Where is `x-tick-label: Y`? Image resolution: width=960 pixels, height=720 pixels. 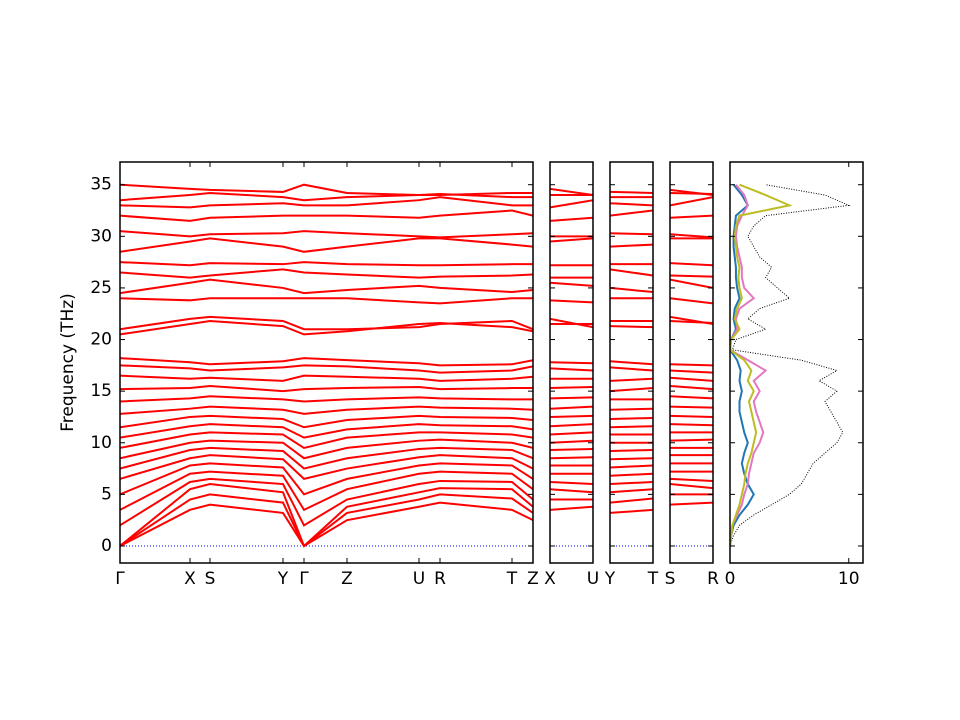
x-tick-label: Y is located at coordinates (283, 579).